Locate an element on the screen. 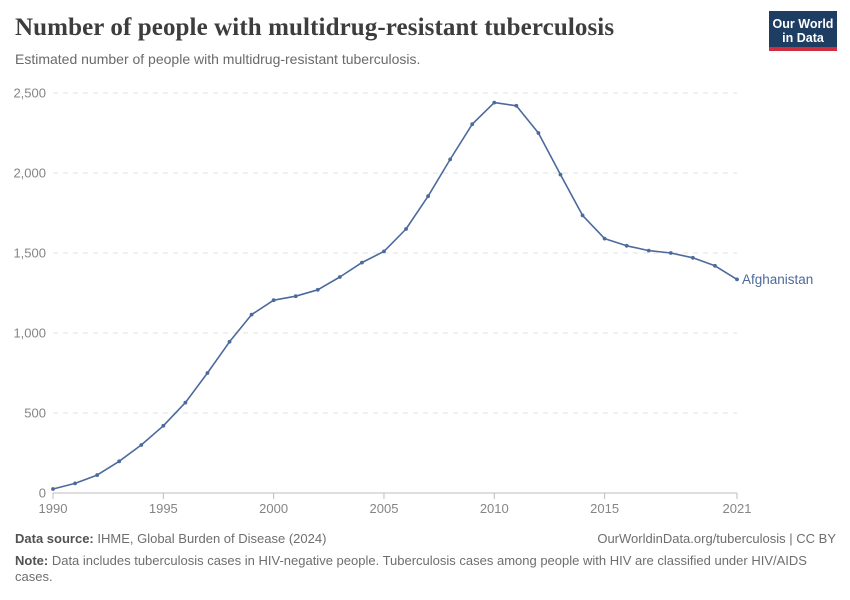 Image resolution: width=850 pixels, height=600 pixels. x-tick-label: 2015 is located at coordinates (604, 508).